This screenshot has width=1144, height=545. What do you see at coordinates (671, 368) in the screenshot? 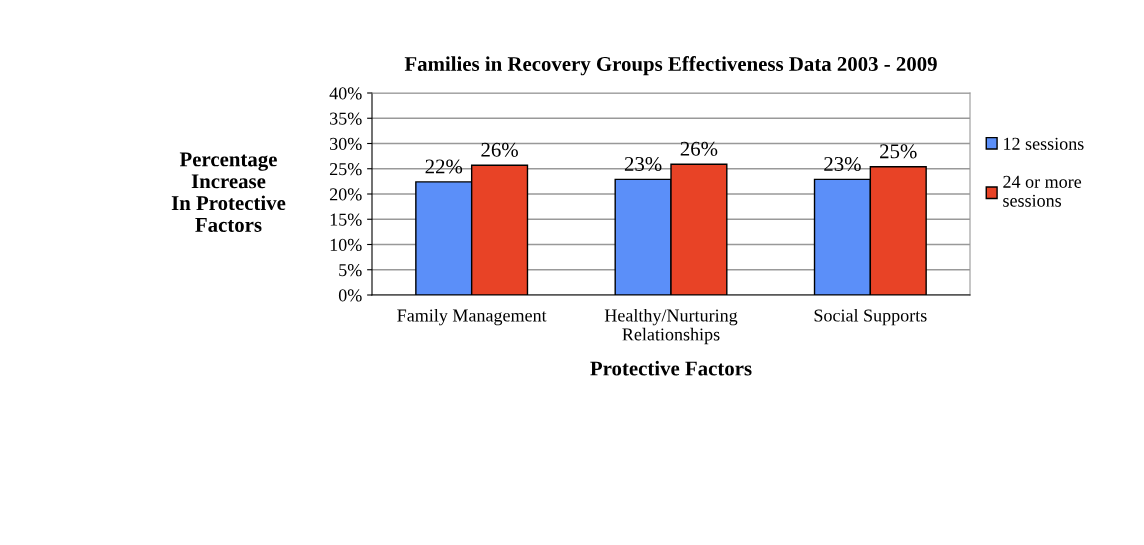
I see `x-axis-title: Protective Factors` at bounding box center [671, 368].